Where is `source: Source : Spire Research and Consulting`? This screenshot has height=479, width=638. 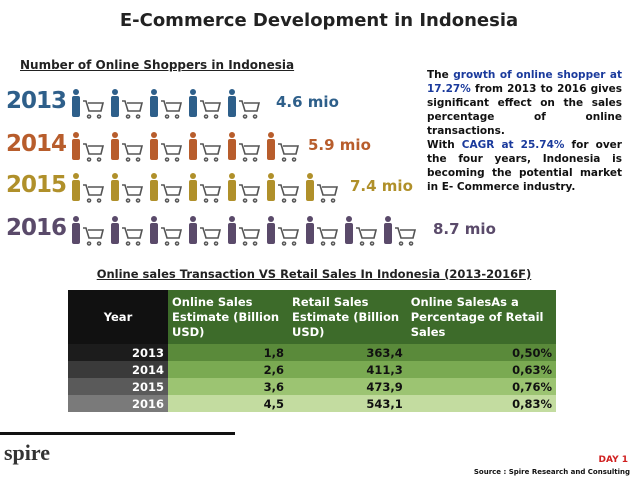
source: Source : Spire Research and Consulting is located at coordinates (551, 472).